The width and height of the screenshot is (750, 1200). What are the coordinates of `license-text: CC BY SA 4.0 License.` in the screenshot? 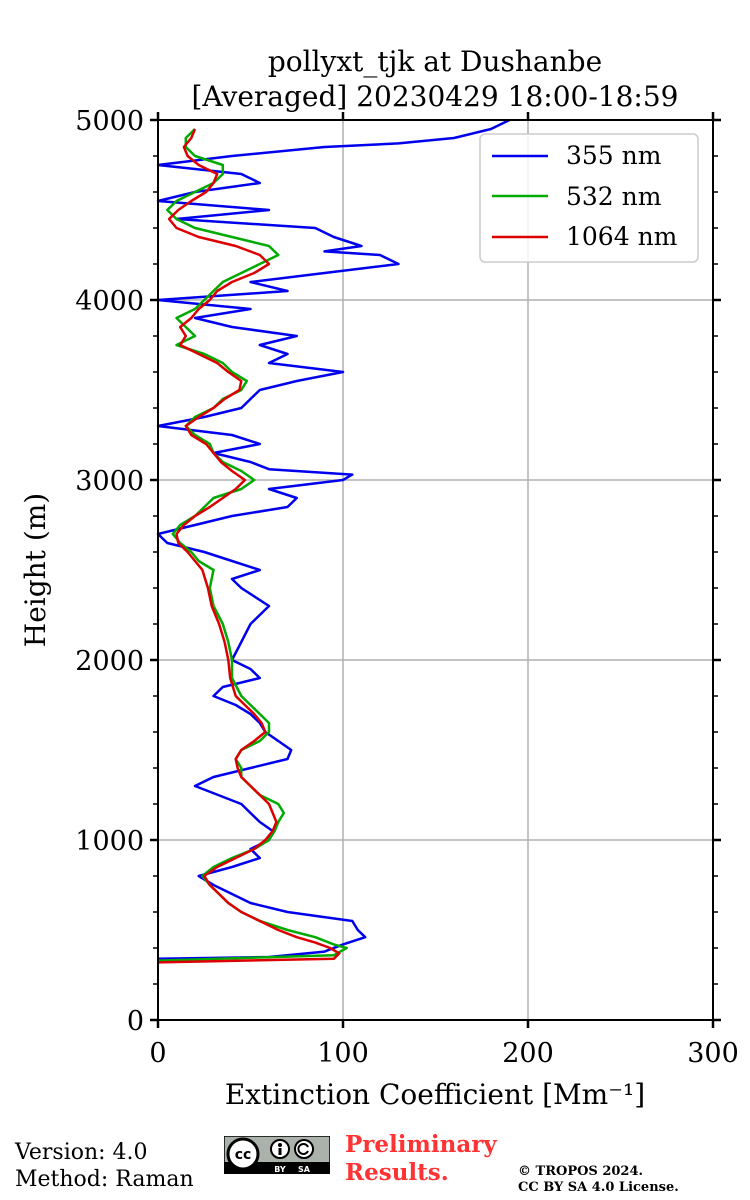 It's located at (598, 1187).